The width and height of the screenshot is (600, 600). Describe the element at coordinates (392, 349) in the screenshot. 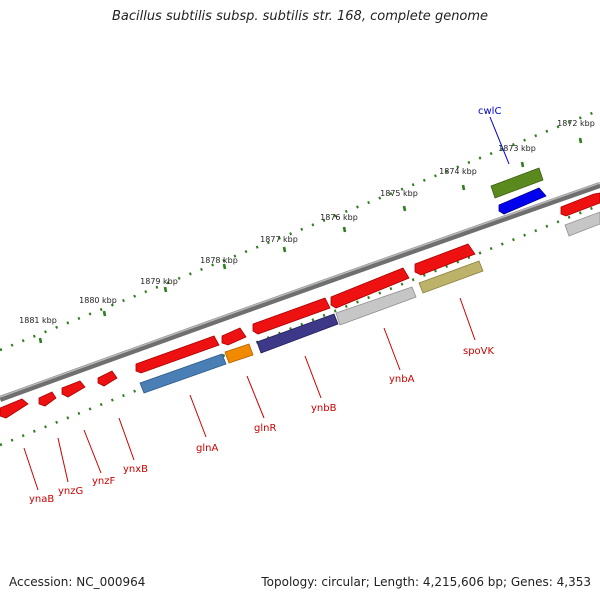

I see `leader-line-ynbA` at that location.